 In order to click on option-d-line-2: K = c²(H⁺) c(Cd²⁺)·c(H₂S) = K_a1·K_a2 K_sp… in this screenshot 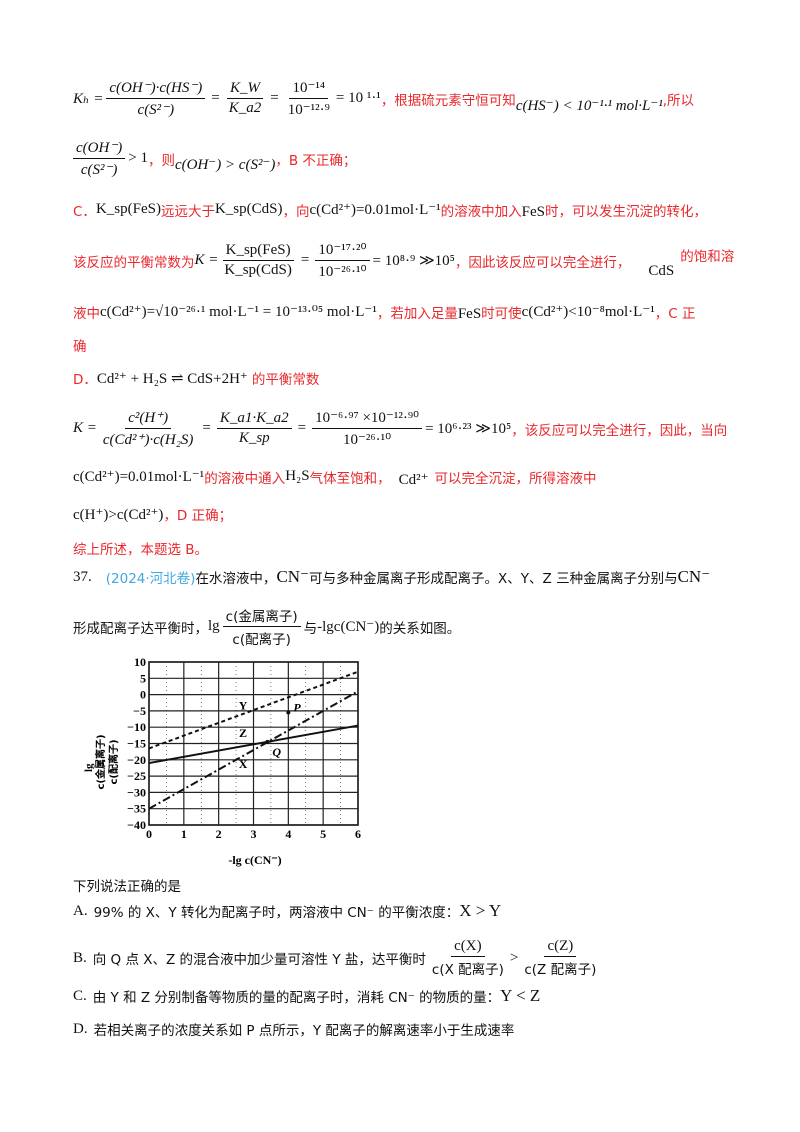, I will do `click(400, 428)`.